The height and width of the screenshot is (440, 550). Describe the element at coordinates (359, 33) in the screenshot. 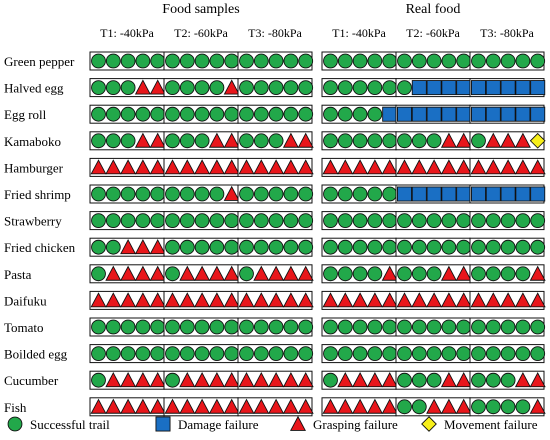

I see `condition-header: T1: -40kPa` at that location.